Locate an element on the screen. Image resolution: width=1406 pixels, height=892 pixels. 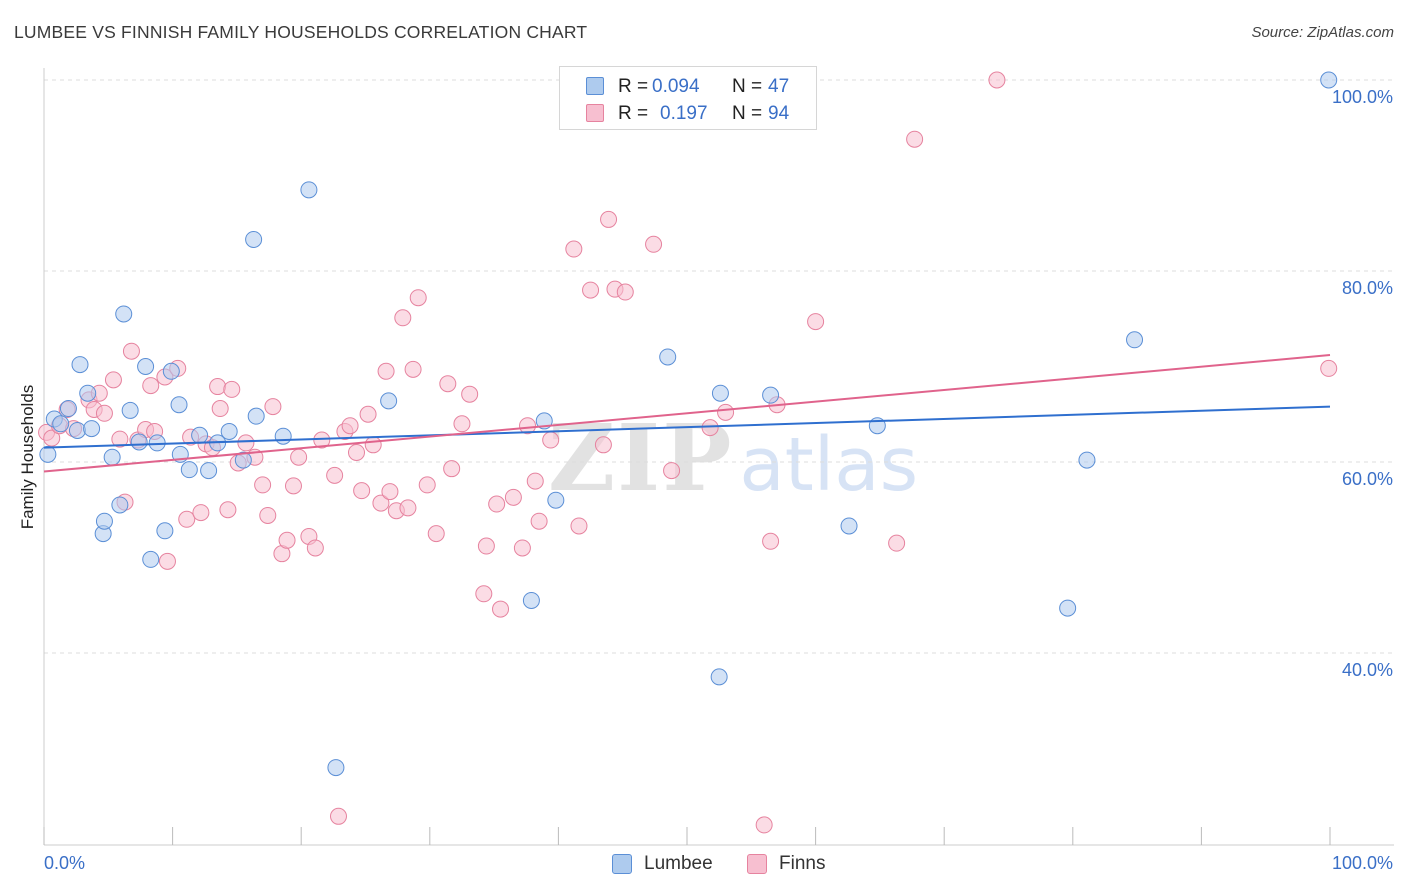
lumbee-swatch is located at coordinates (622, 864).